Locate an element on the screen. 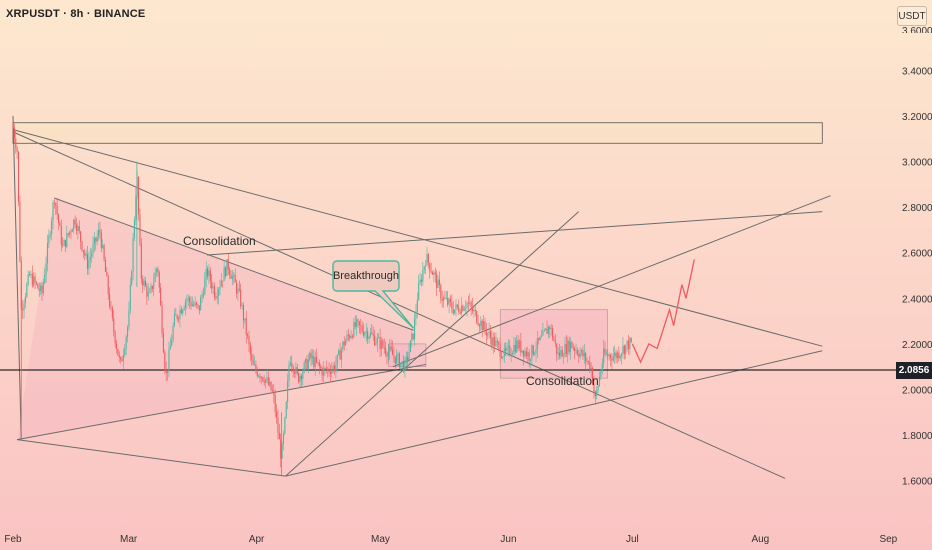 This screenshot has height=550, width=932. y-tick-label: 2.0000 is located at coordinates (917, 391).